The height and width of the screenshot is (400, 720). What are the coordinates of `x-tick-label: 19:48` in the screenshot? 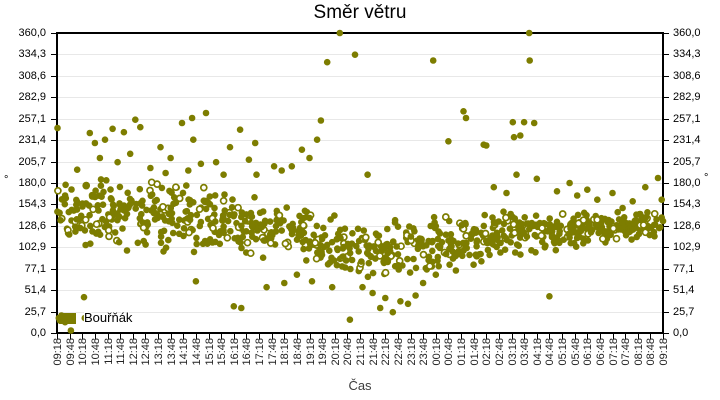 It's located at (322, 352).